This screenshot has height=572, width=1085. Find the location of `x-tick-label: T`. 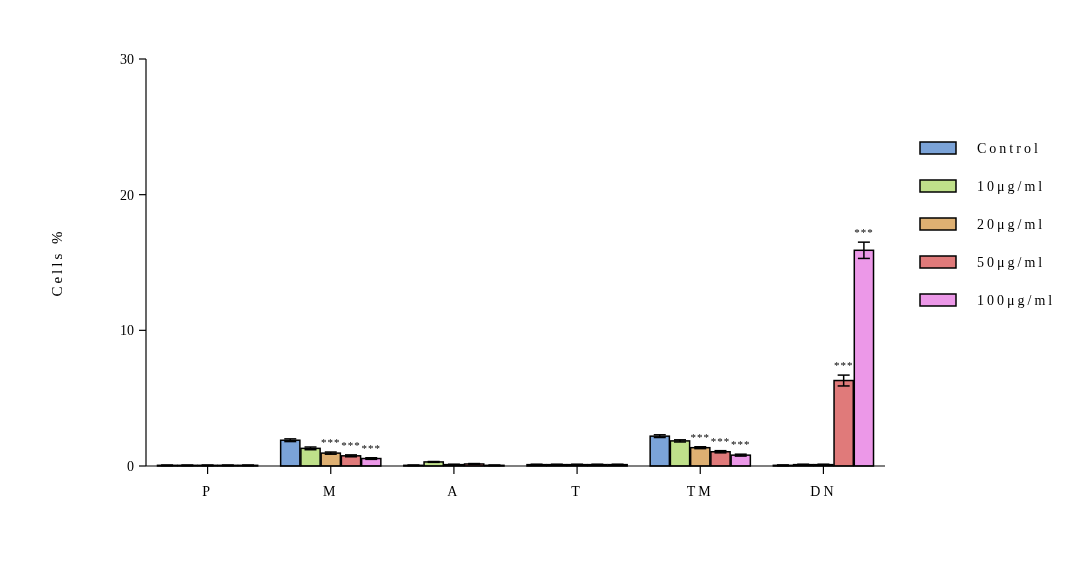

x-tick-label: T is located at coordinates (577, 491).